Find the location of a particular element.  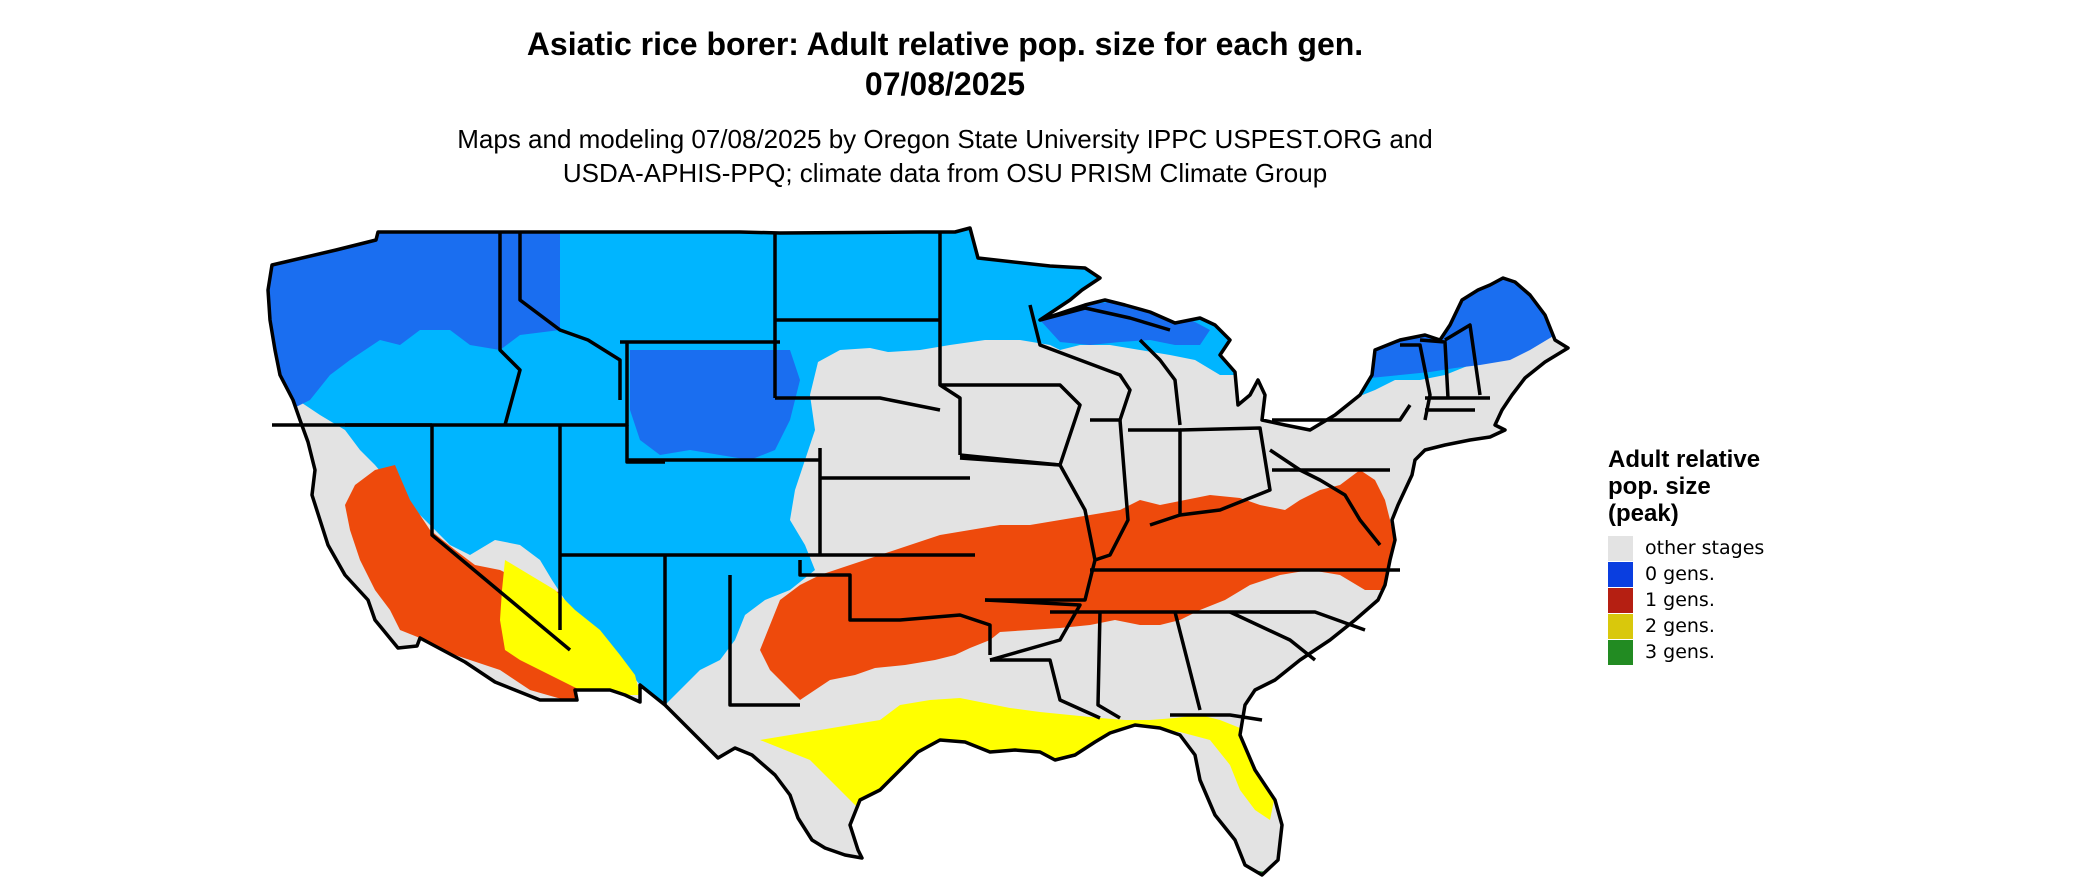

border-il is located at coordinates (1110, 490).